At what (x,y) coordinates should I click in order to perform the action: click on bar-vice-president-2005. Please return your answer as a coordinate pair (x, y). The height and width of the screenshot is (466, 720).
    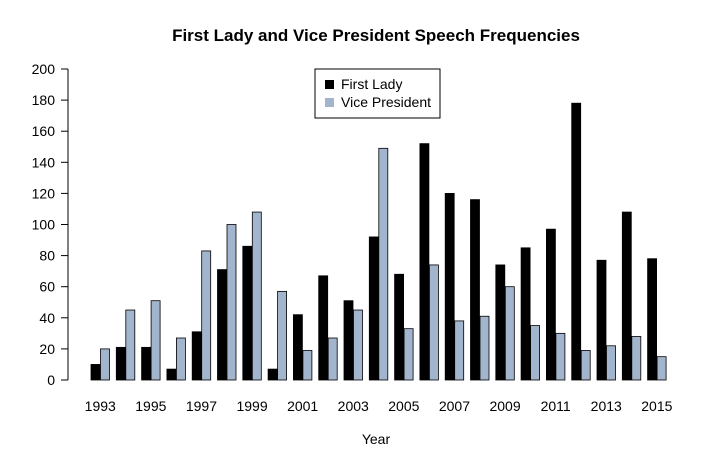
    Looking at the image, I should click on (408, 354).